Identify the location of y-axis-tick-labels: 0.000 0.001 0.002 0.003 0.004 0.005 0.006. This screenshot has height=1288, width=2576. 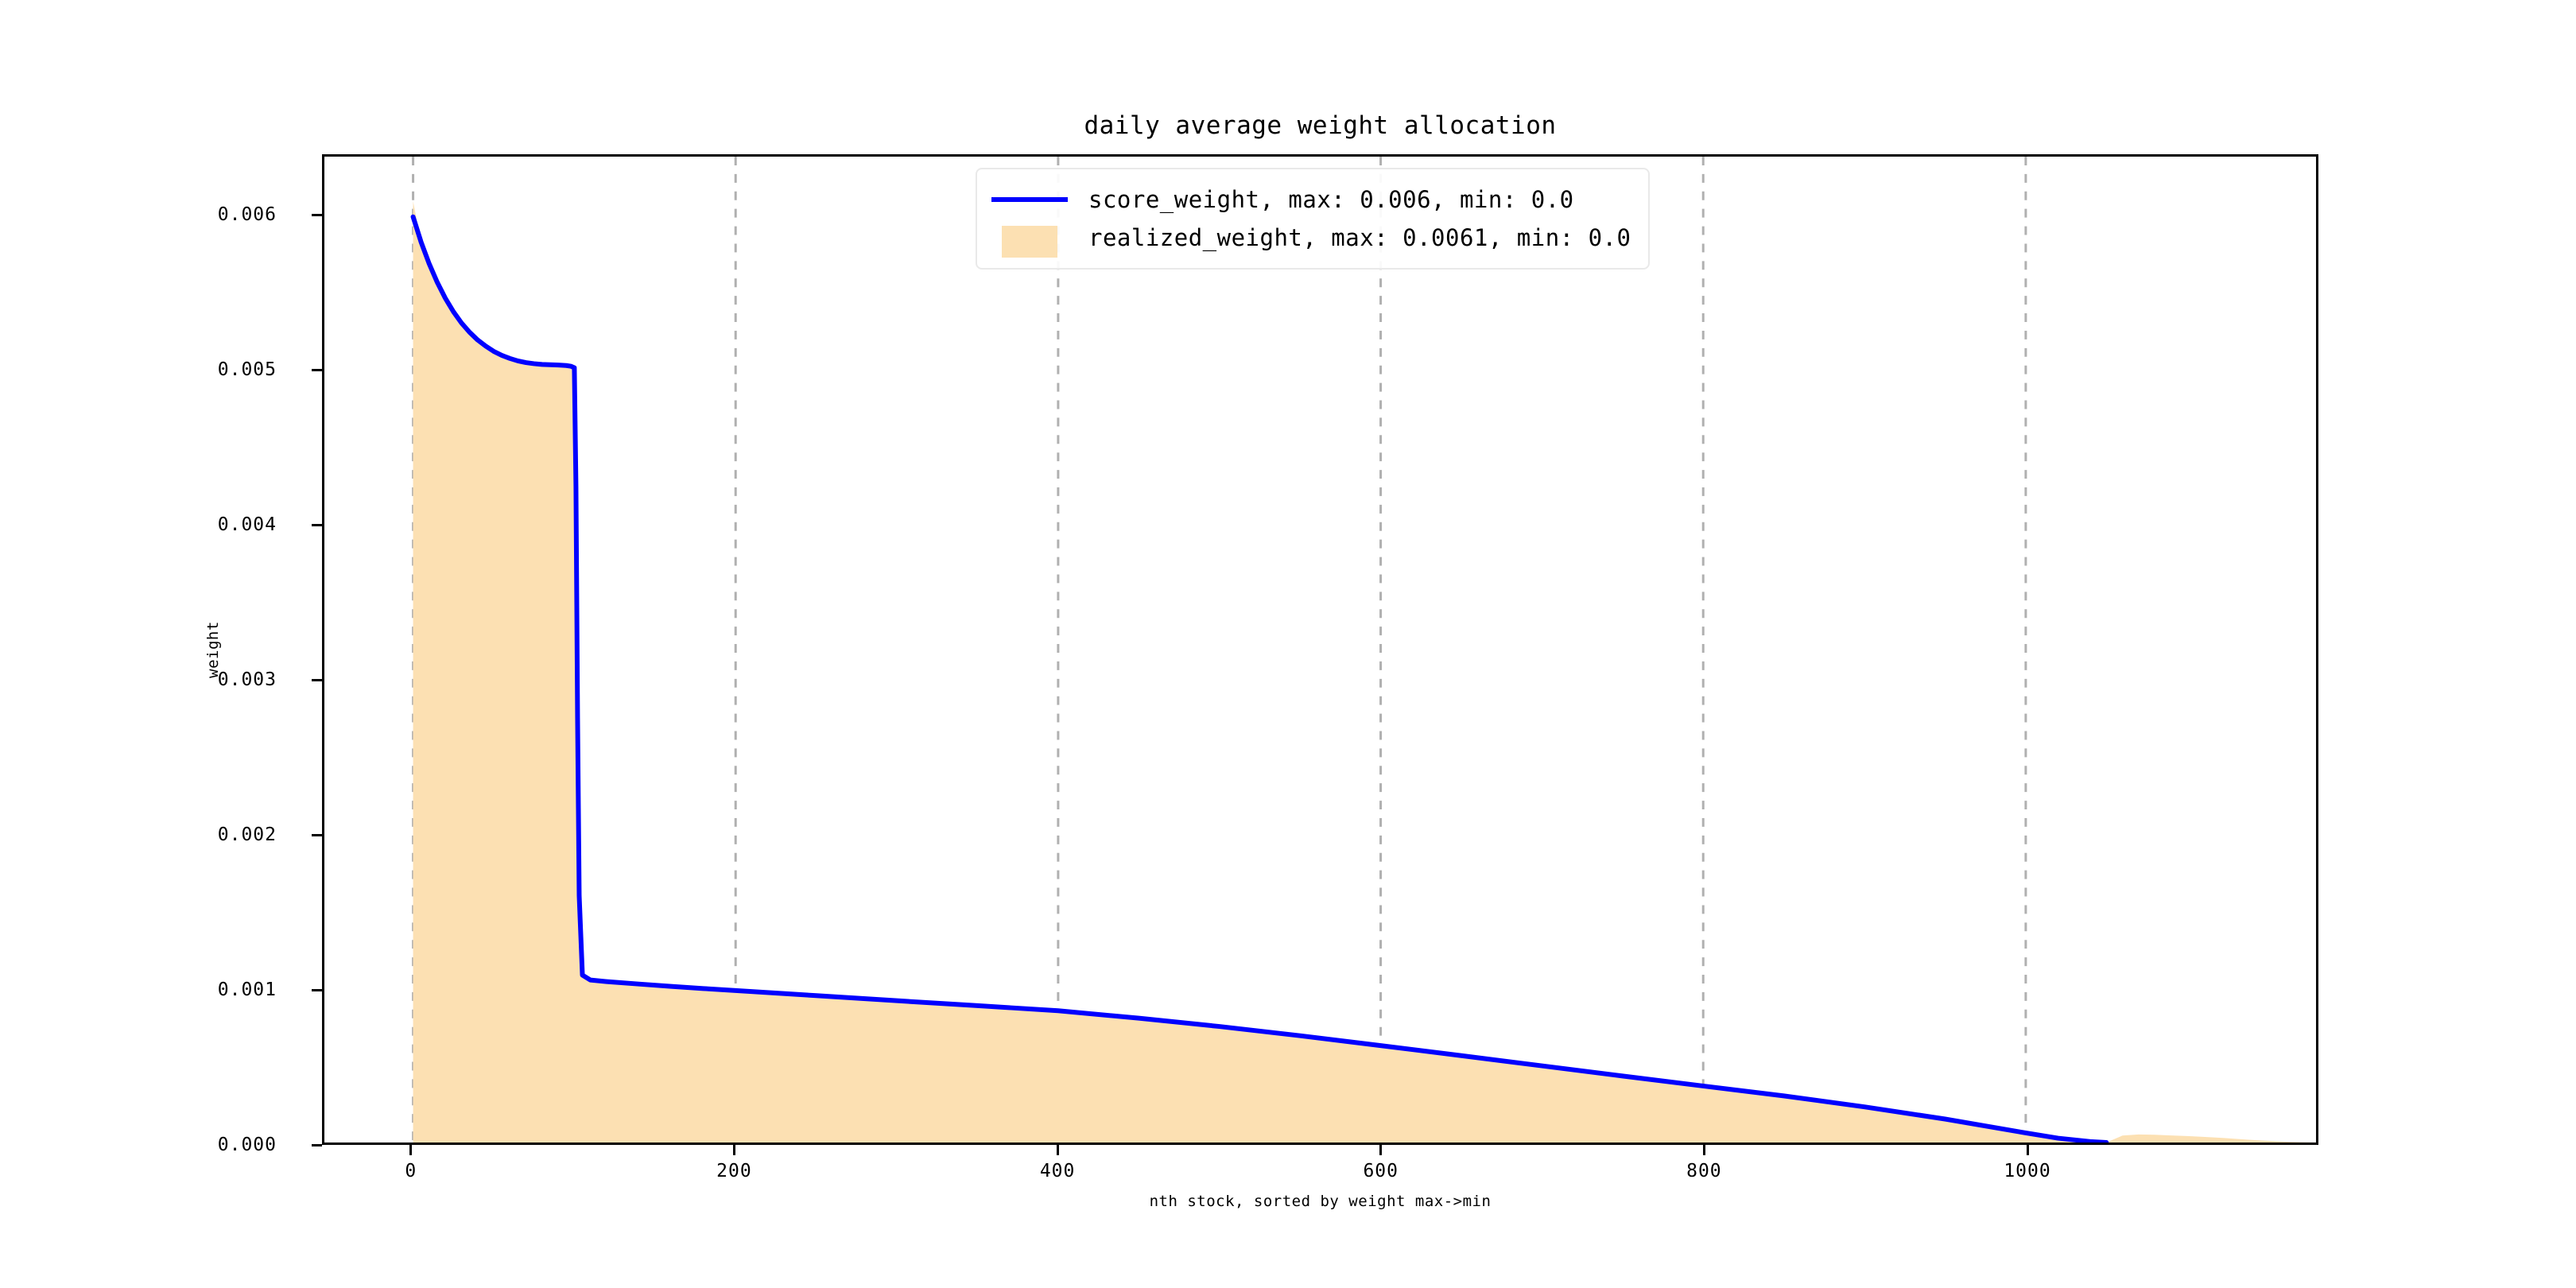
(161, 644).